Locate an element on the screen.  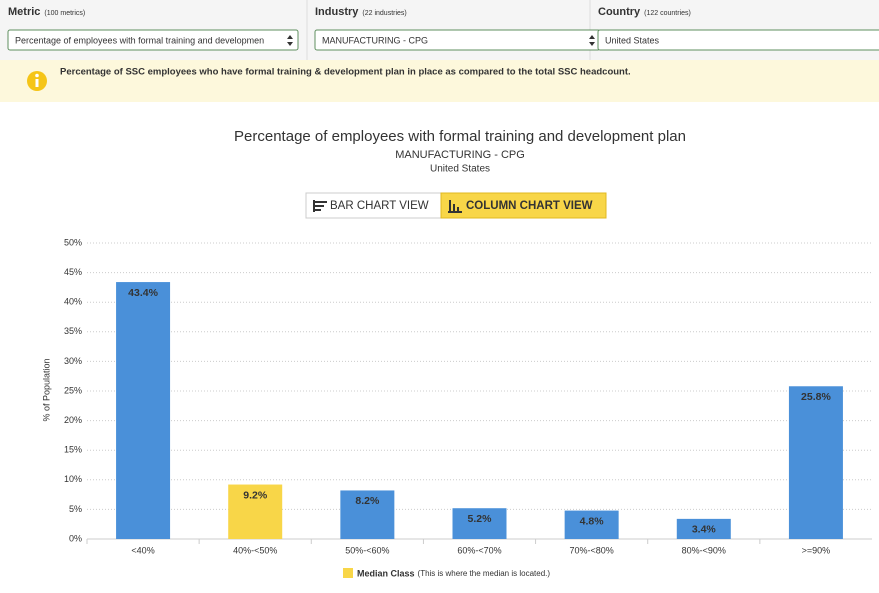
filter-label: Metric is located at coordinates (24, 12).